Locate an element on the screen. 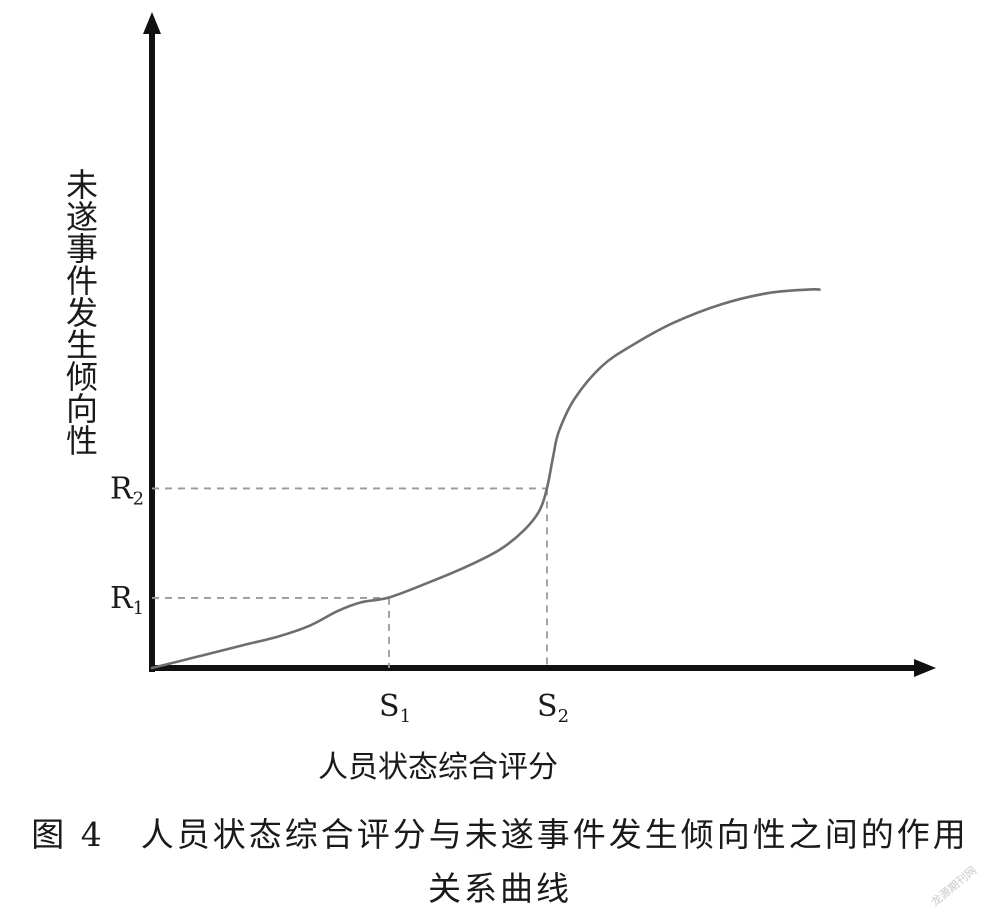  y-axis-label: 未遂事件发生倾向性 is located at coordinates (80, 312).